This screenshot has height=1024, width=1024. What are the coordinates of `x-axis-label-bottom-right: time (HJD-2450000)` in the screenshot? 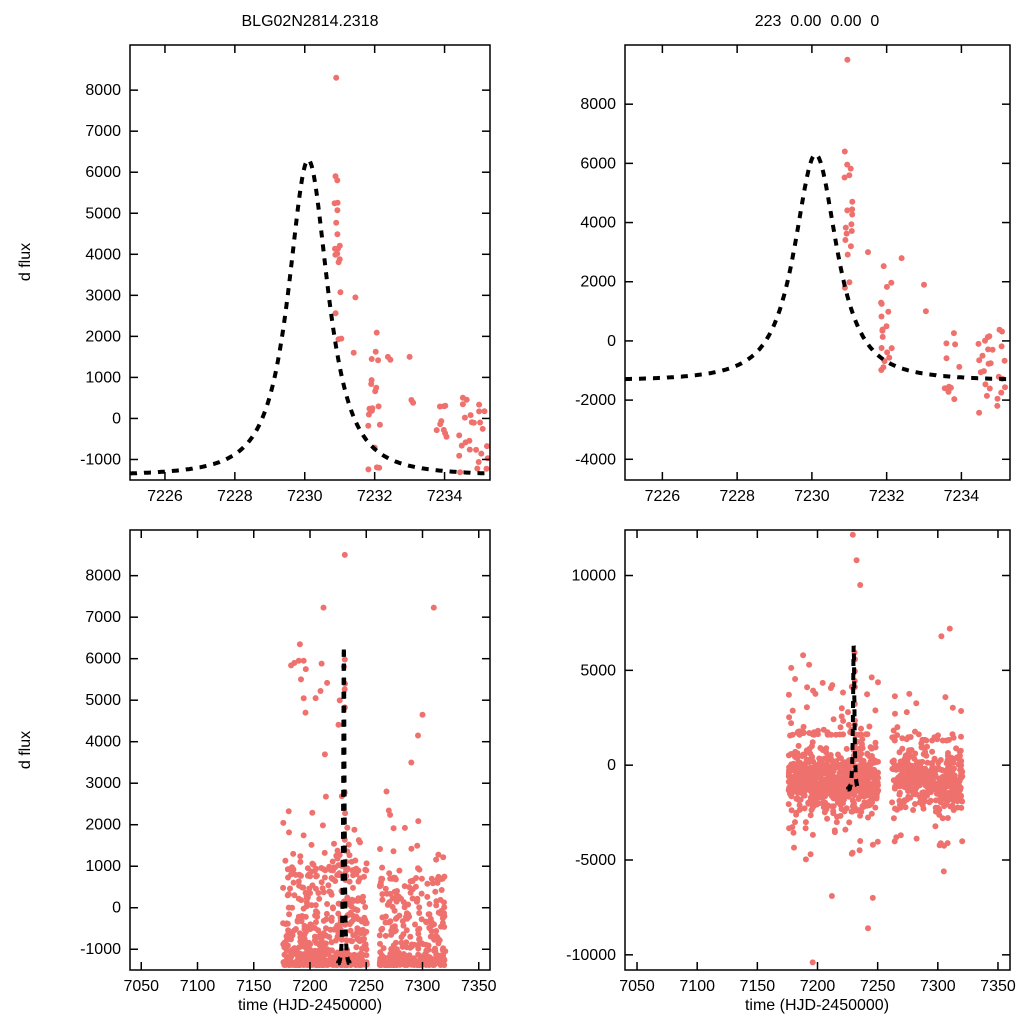 It's located at (817, 1005).